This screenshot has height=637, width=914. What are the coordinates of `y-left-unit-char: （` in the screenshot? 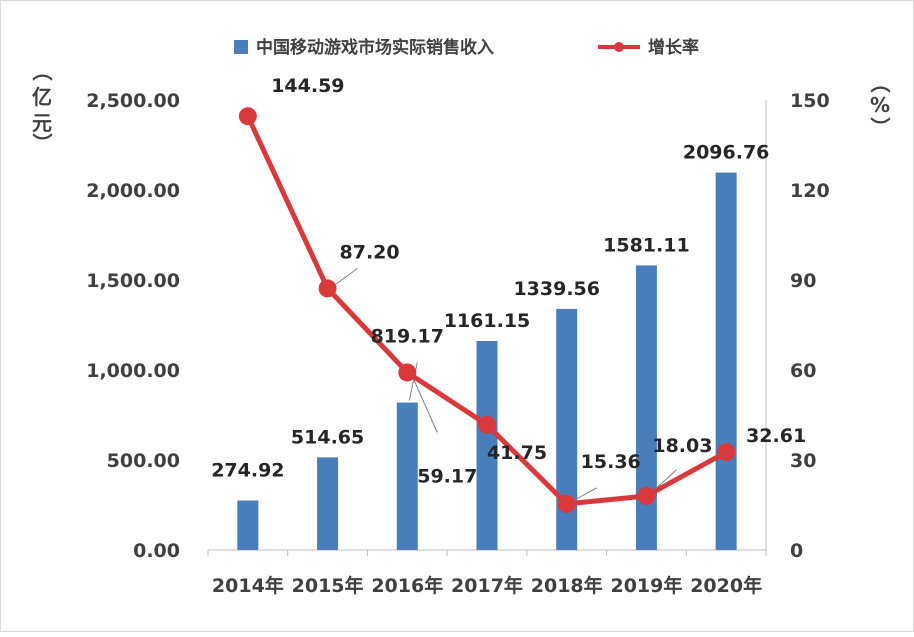 It's located at (42, 71).